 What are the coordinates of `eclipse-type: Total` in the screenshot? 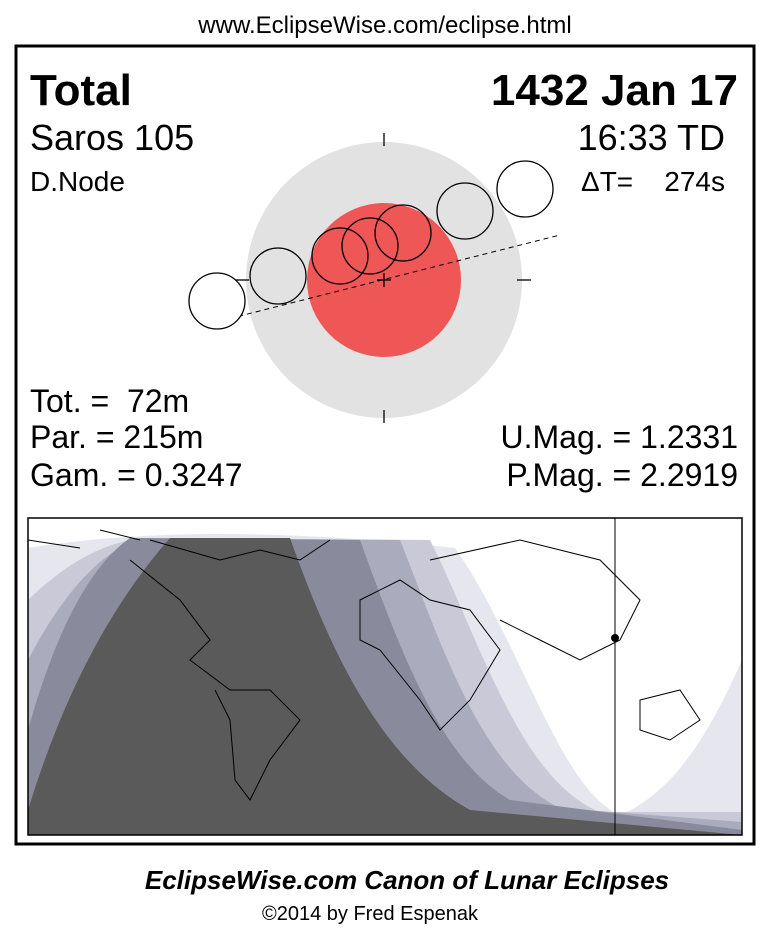 It's located at (81, 90).